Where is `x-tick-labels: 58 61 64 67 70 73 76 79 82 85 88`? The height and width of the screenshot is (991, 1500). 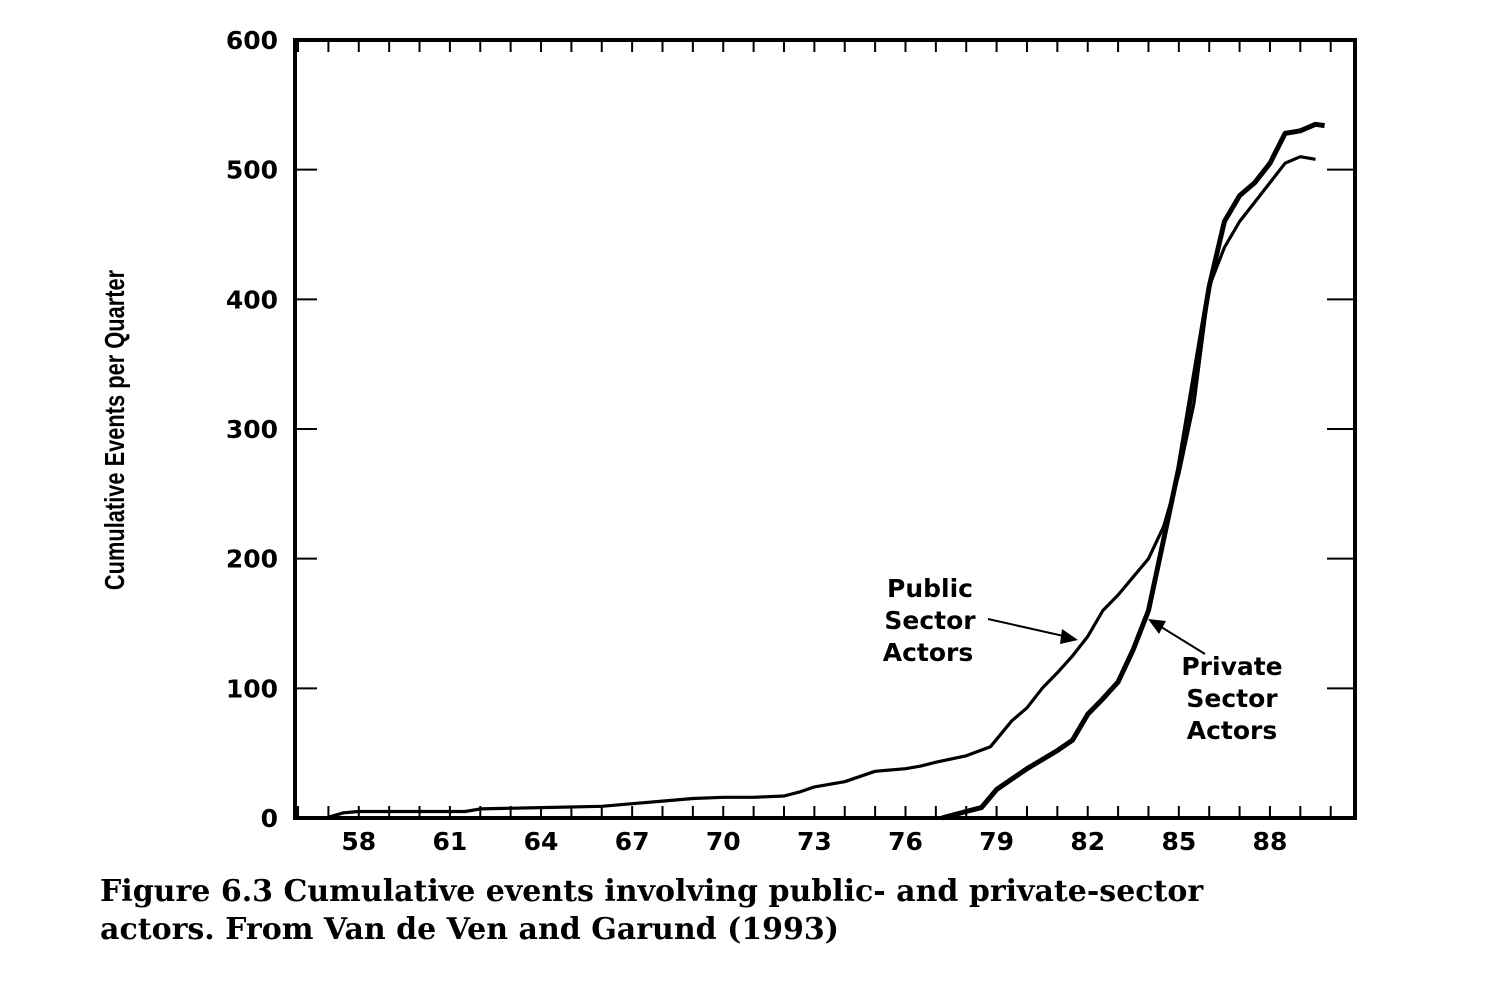 x-tick-labels: 58 61 64 67 70 73 76 79 82 85 88 is located at coordinates (814, 841).